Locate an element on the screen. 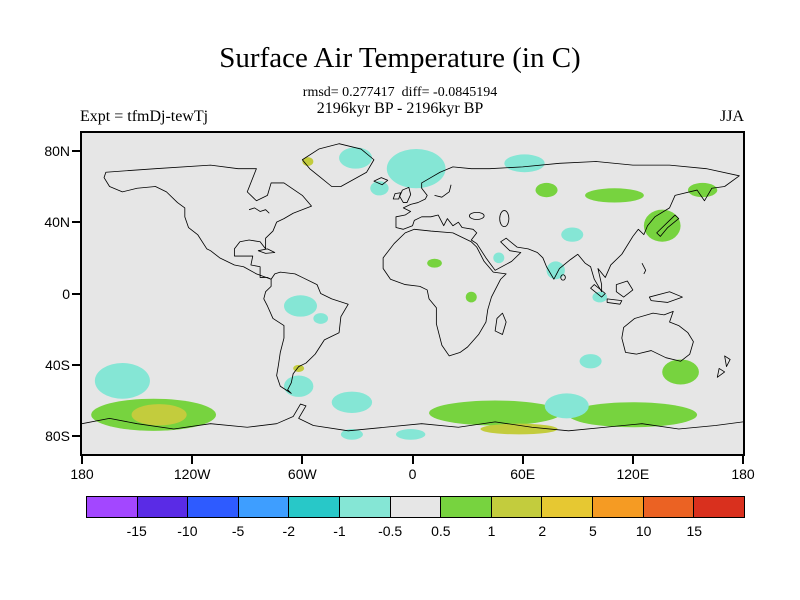 The height and width of the screenshot is (600, 800). coastline-great-lakes is located at coordinates (259, 210).